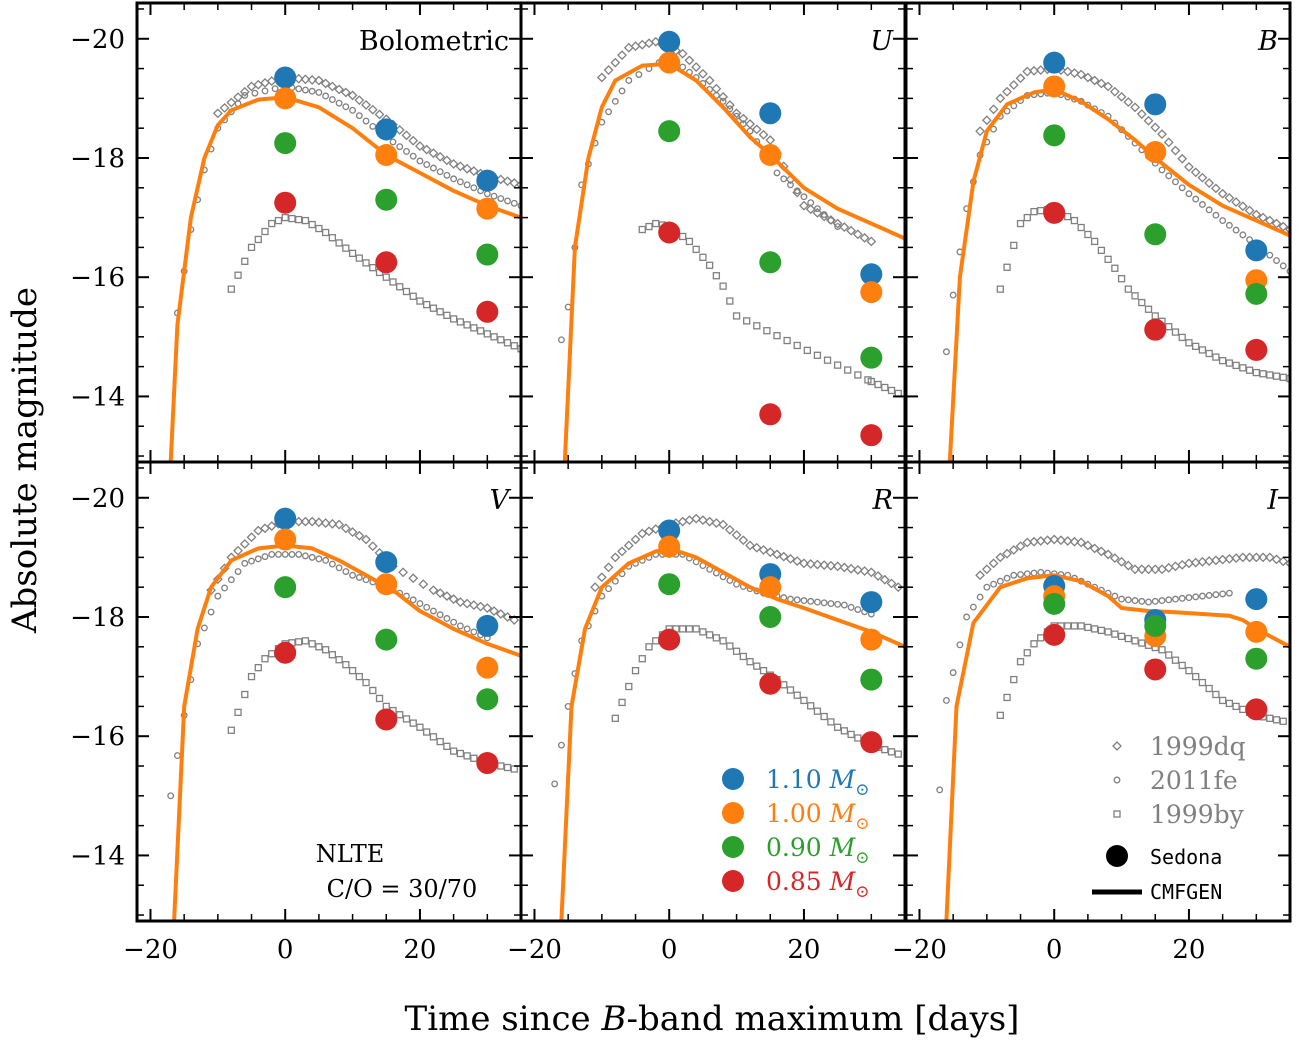 The image size is (1305, 1042). I want to click on y-tick-label: −18, so click(97, 618).